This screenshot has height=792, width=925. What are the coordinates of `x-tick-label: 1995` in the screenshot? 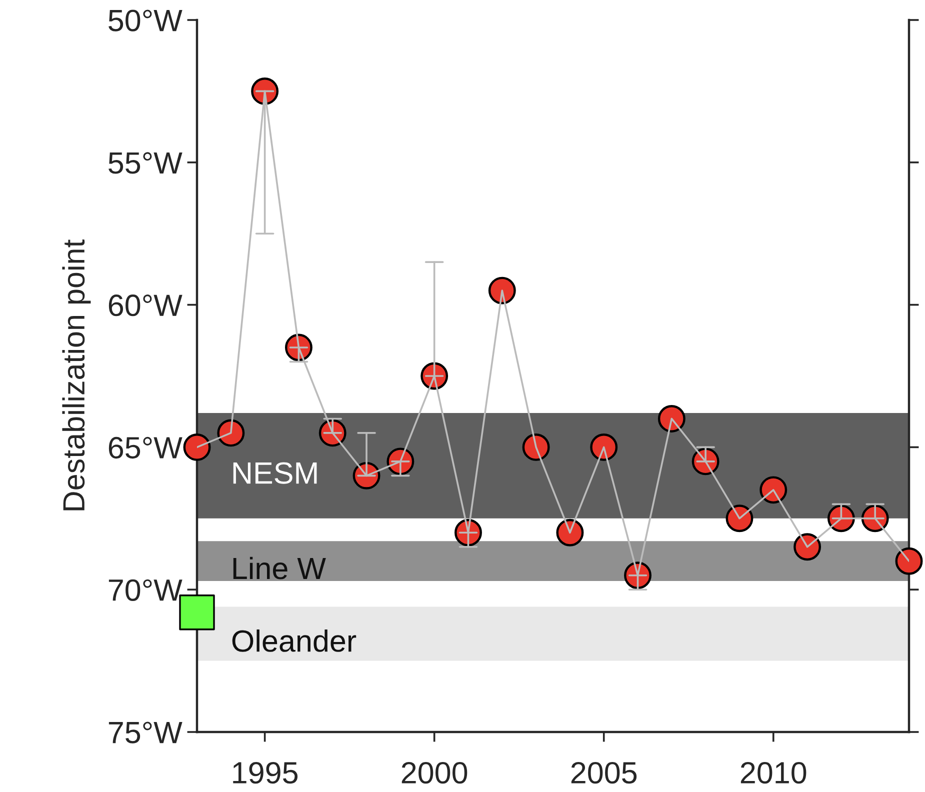 It's located at (265, 773).